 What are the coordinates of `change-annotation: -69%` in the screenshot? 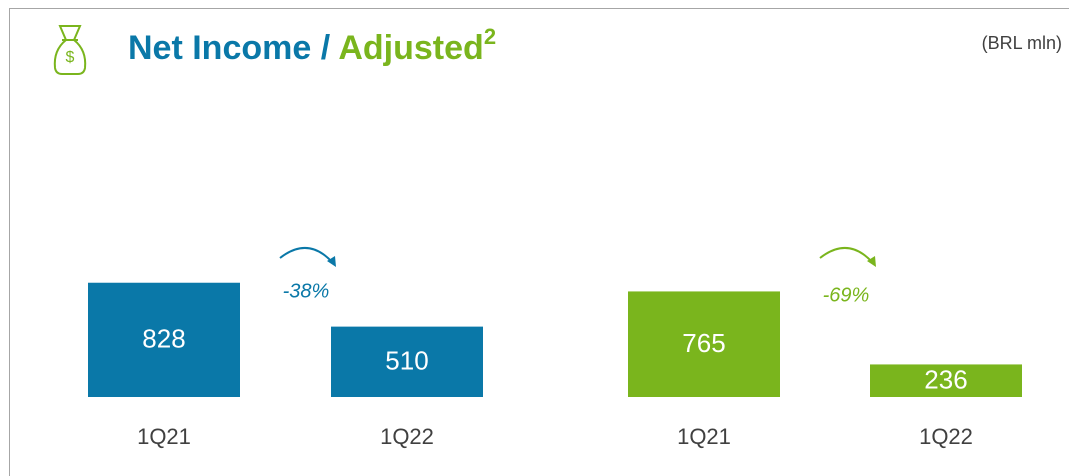 It's located at (846, 295).